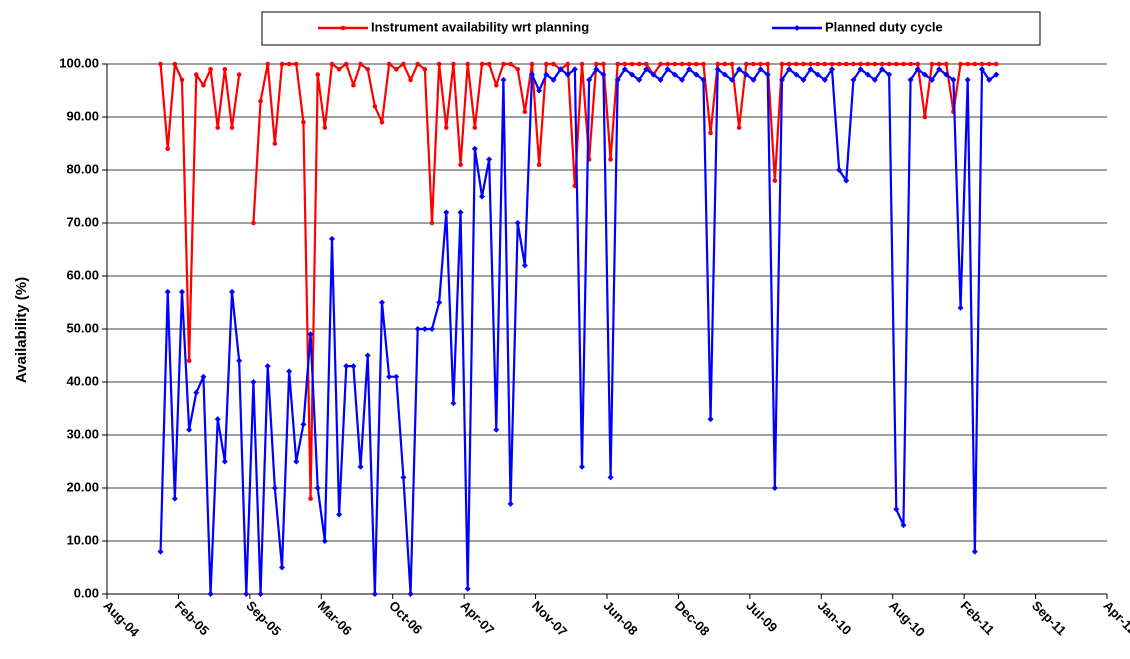 The height and width of the screenshot is (659, 1130). I want to click on y-tick-label: 100.00, so click(79, 62).